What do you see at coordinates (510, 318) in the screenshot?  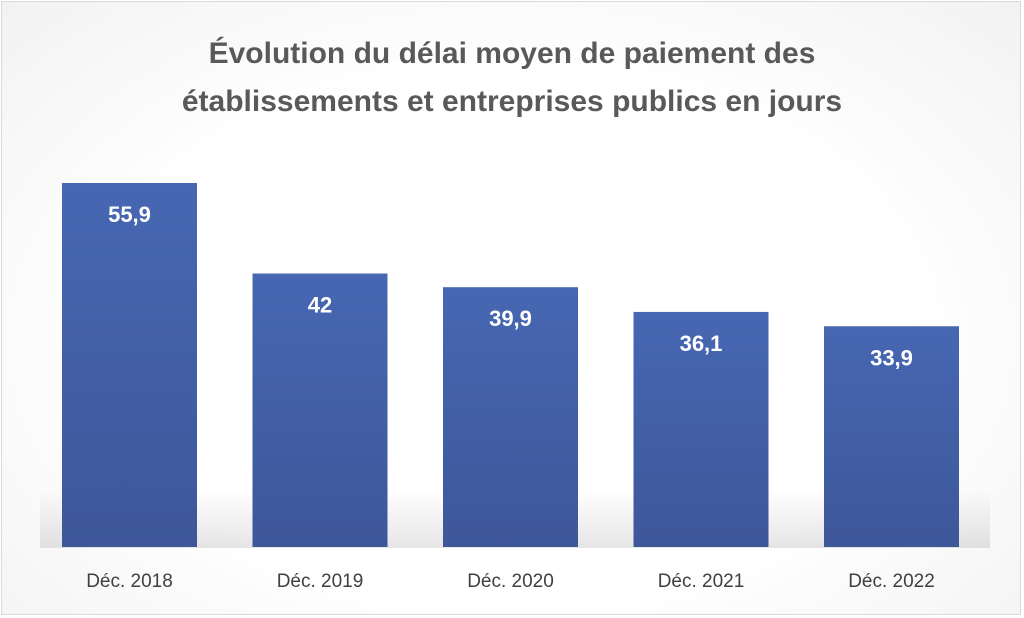 I see `data-label-3: 39,9` at bounding box center [510, 318].